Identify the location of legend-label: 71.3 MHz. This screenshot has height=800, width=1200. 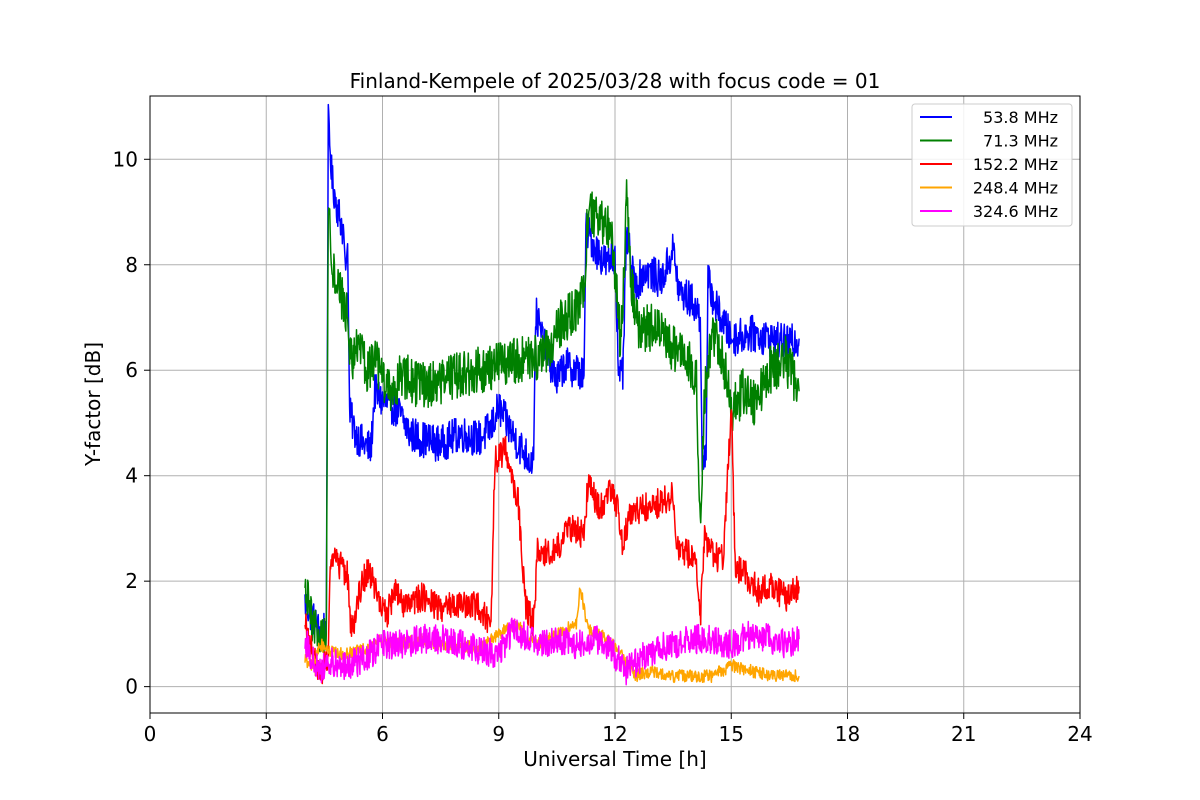
(1020, 141).